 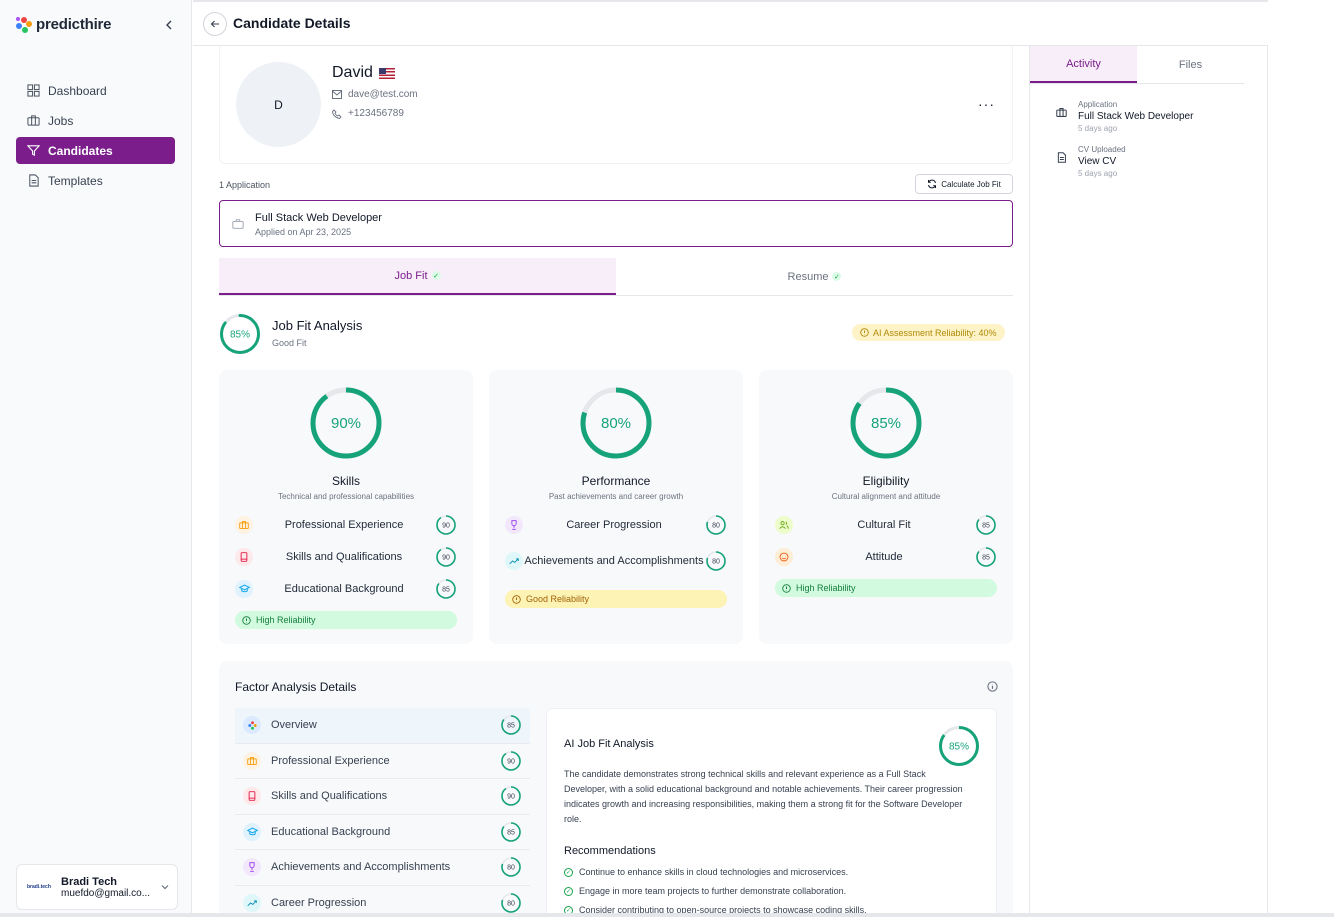 I want to click on candidate-phone-row: +123456789, so click(x=368, y=113).